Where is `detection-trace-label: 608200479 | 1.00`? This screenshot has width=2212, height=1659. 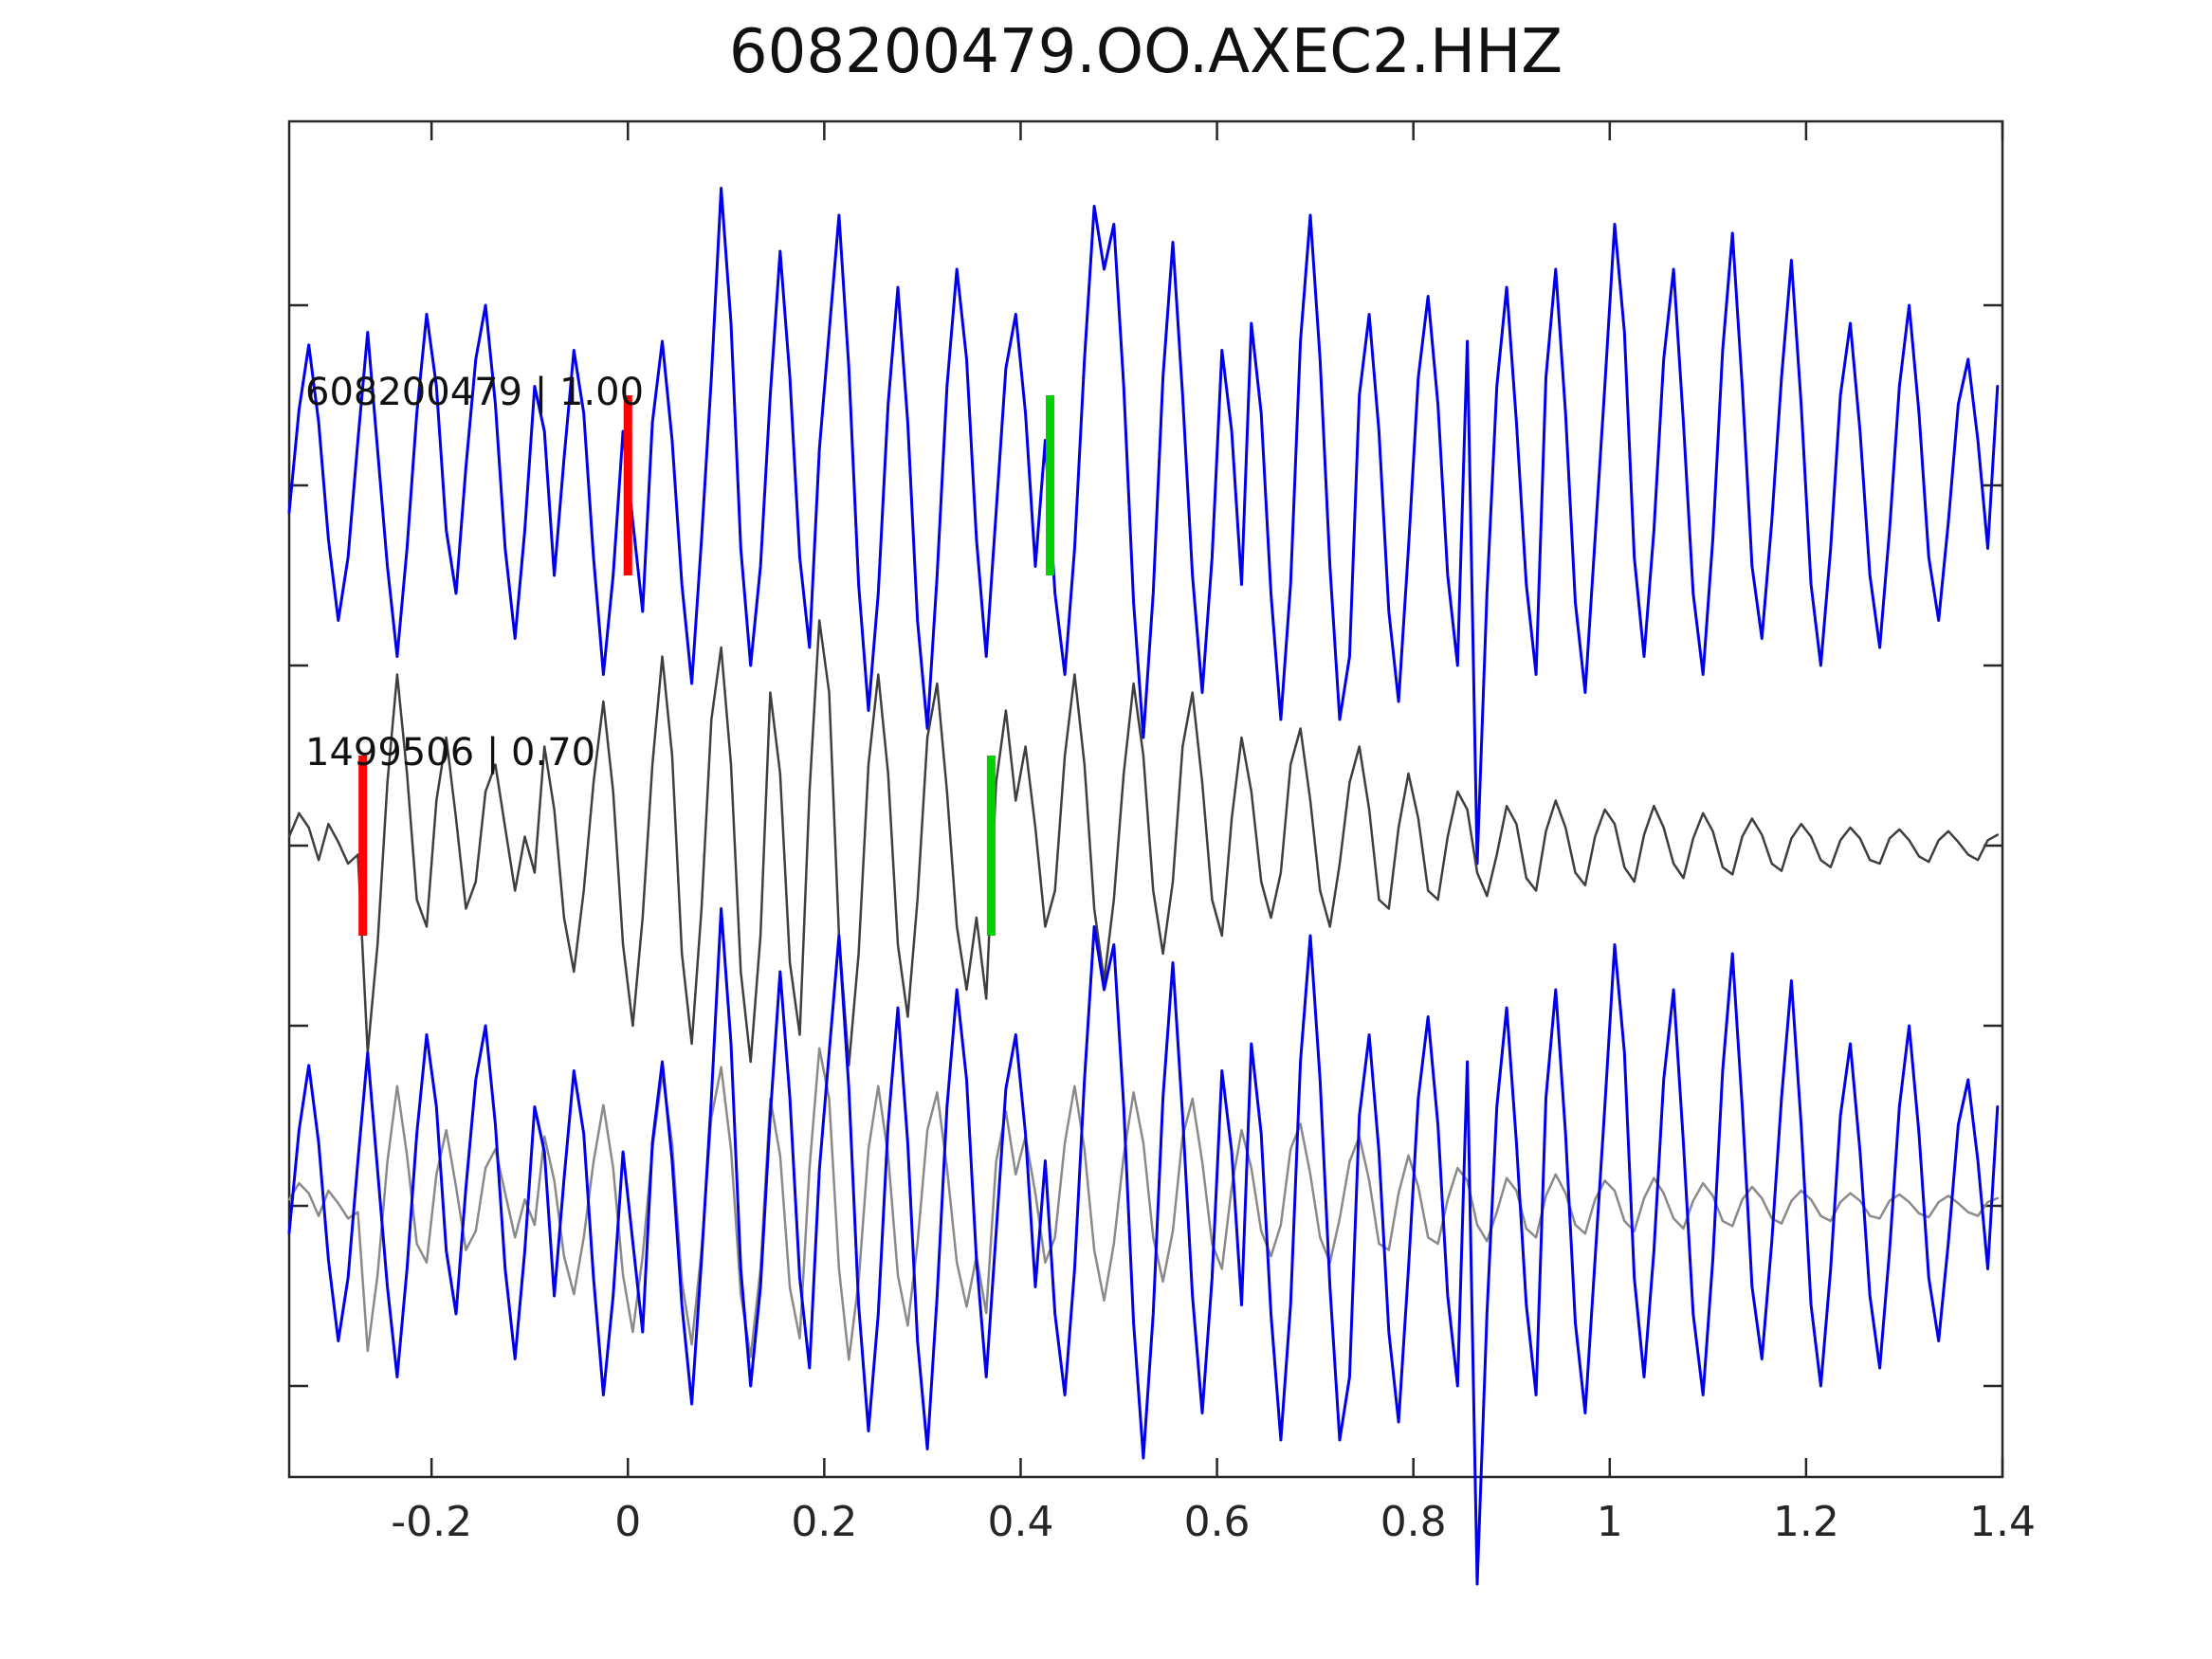 detection-trace-label: 608200479 | 1.00 is located at coordinates (475, 392).